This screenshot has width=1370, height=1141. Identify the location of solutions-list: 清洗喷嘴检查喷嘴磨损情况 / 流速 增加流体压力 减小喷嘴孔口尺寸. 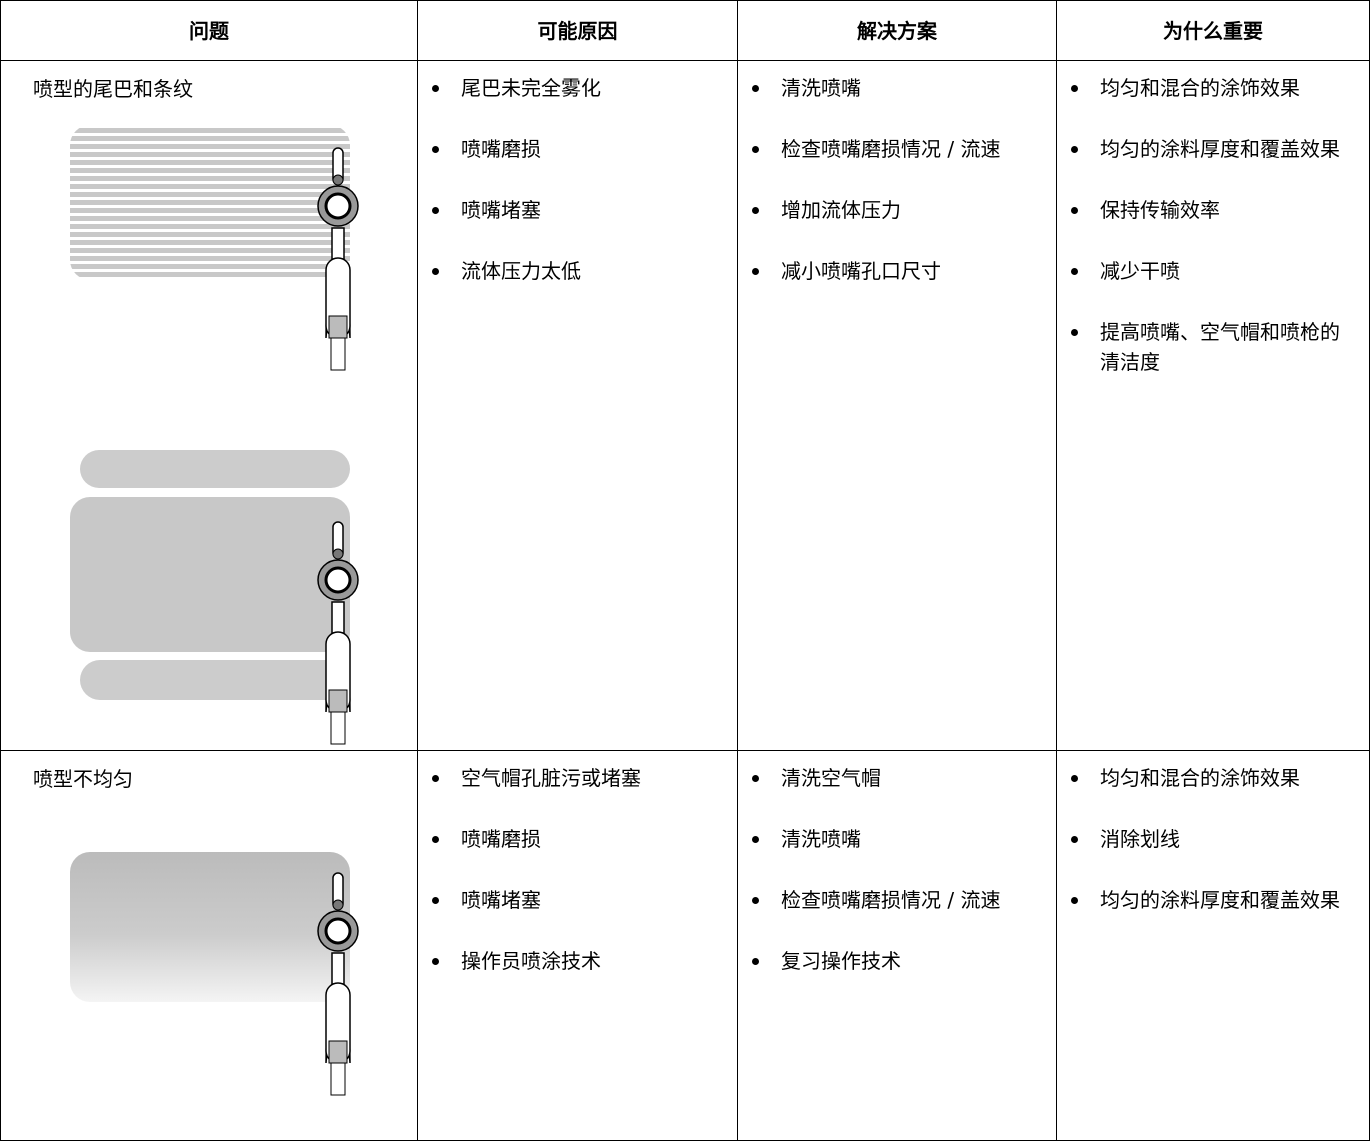
(897, 173).